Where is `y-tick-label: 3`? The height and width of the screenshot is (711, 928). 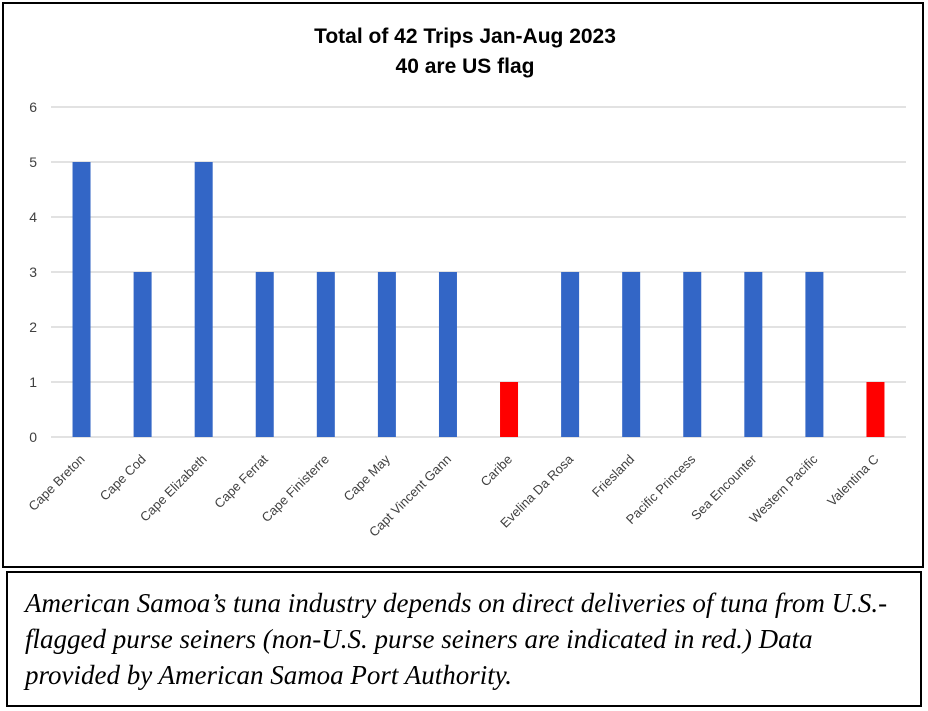
y-tick-label: 3 is located at coordinates (33, 272).